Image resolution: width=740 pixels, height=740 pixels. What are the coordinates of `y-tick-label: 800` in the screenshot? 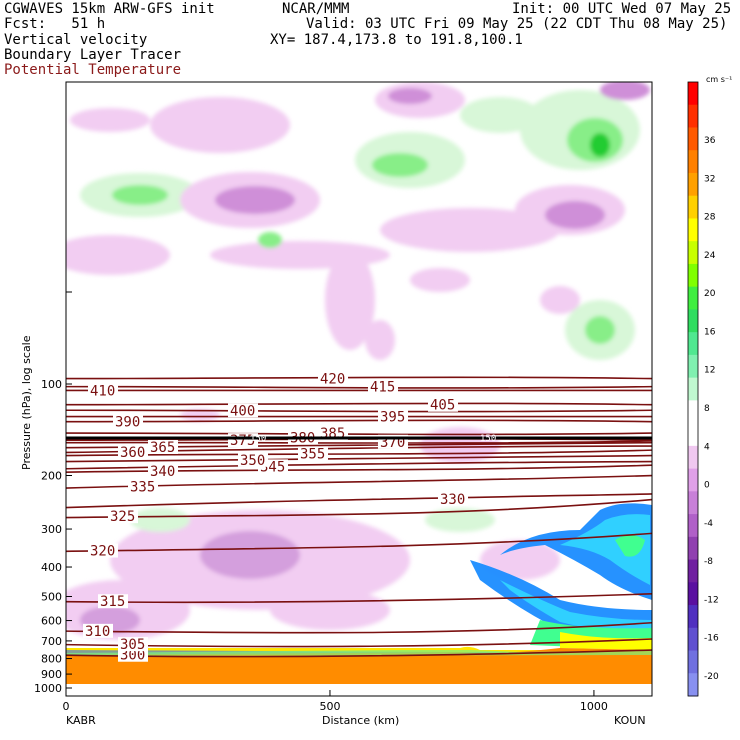 It's located at (51, 659).